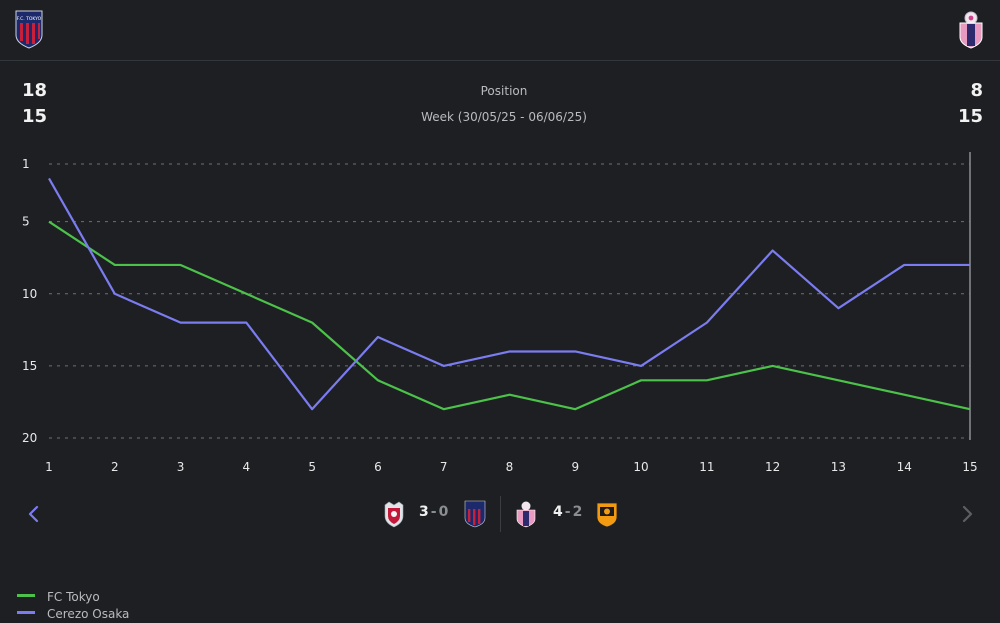 This screenshot has width=1000, height=623. What do you see at coordinates (29, 294) in the screenshot?
I see `y-tick-10: 10` at bounding box center [29, 294].